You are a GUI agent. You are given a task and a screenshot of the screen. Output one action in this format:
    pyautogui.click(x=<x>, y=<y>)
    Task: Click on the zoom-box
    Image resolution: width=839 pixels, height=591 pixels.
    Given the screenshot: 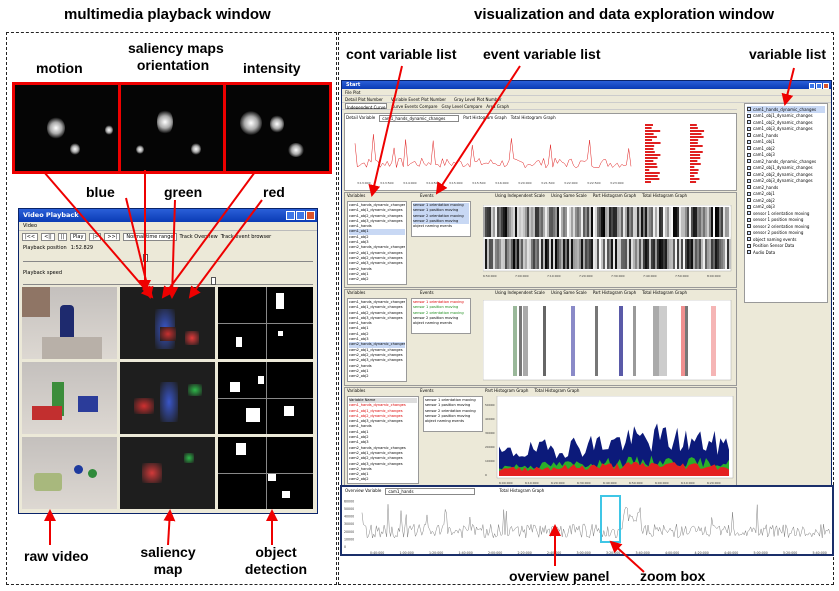 What is the action you would take?
    pyautogui.click(x=610, y=519)
    